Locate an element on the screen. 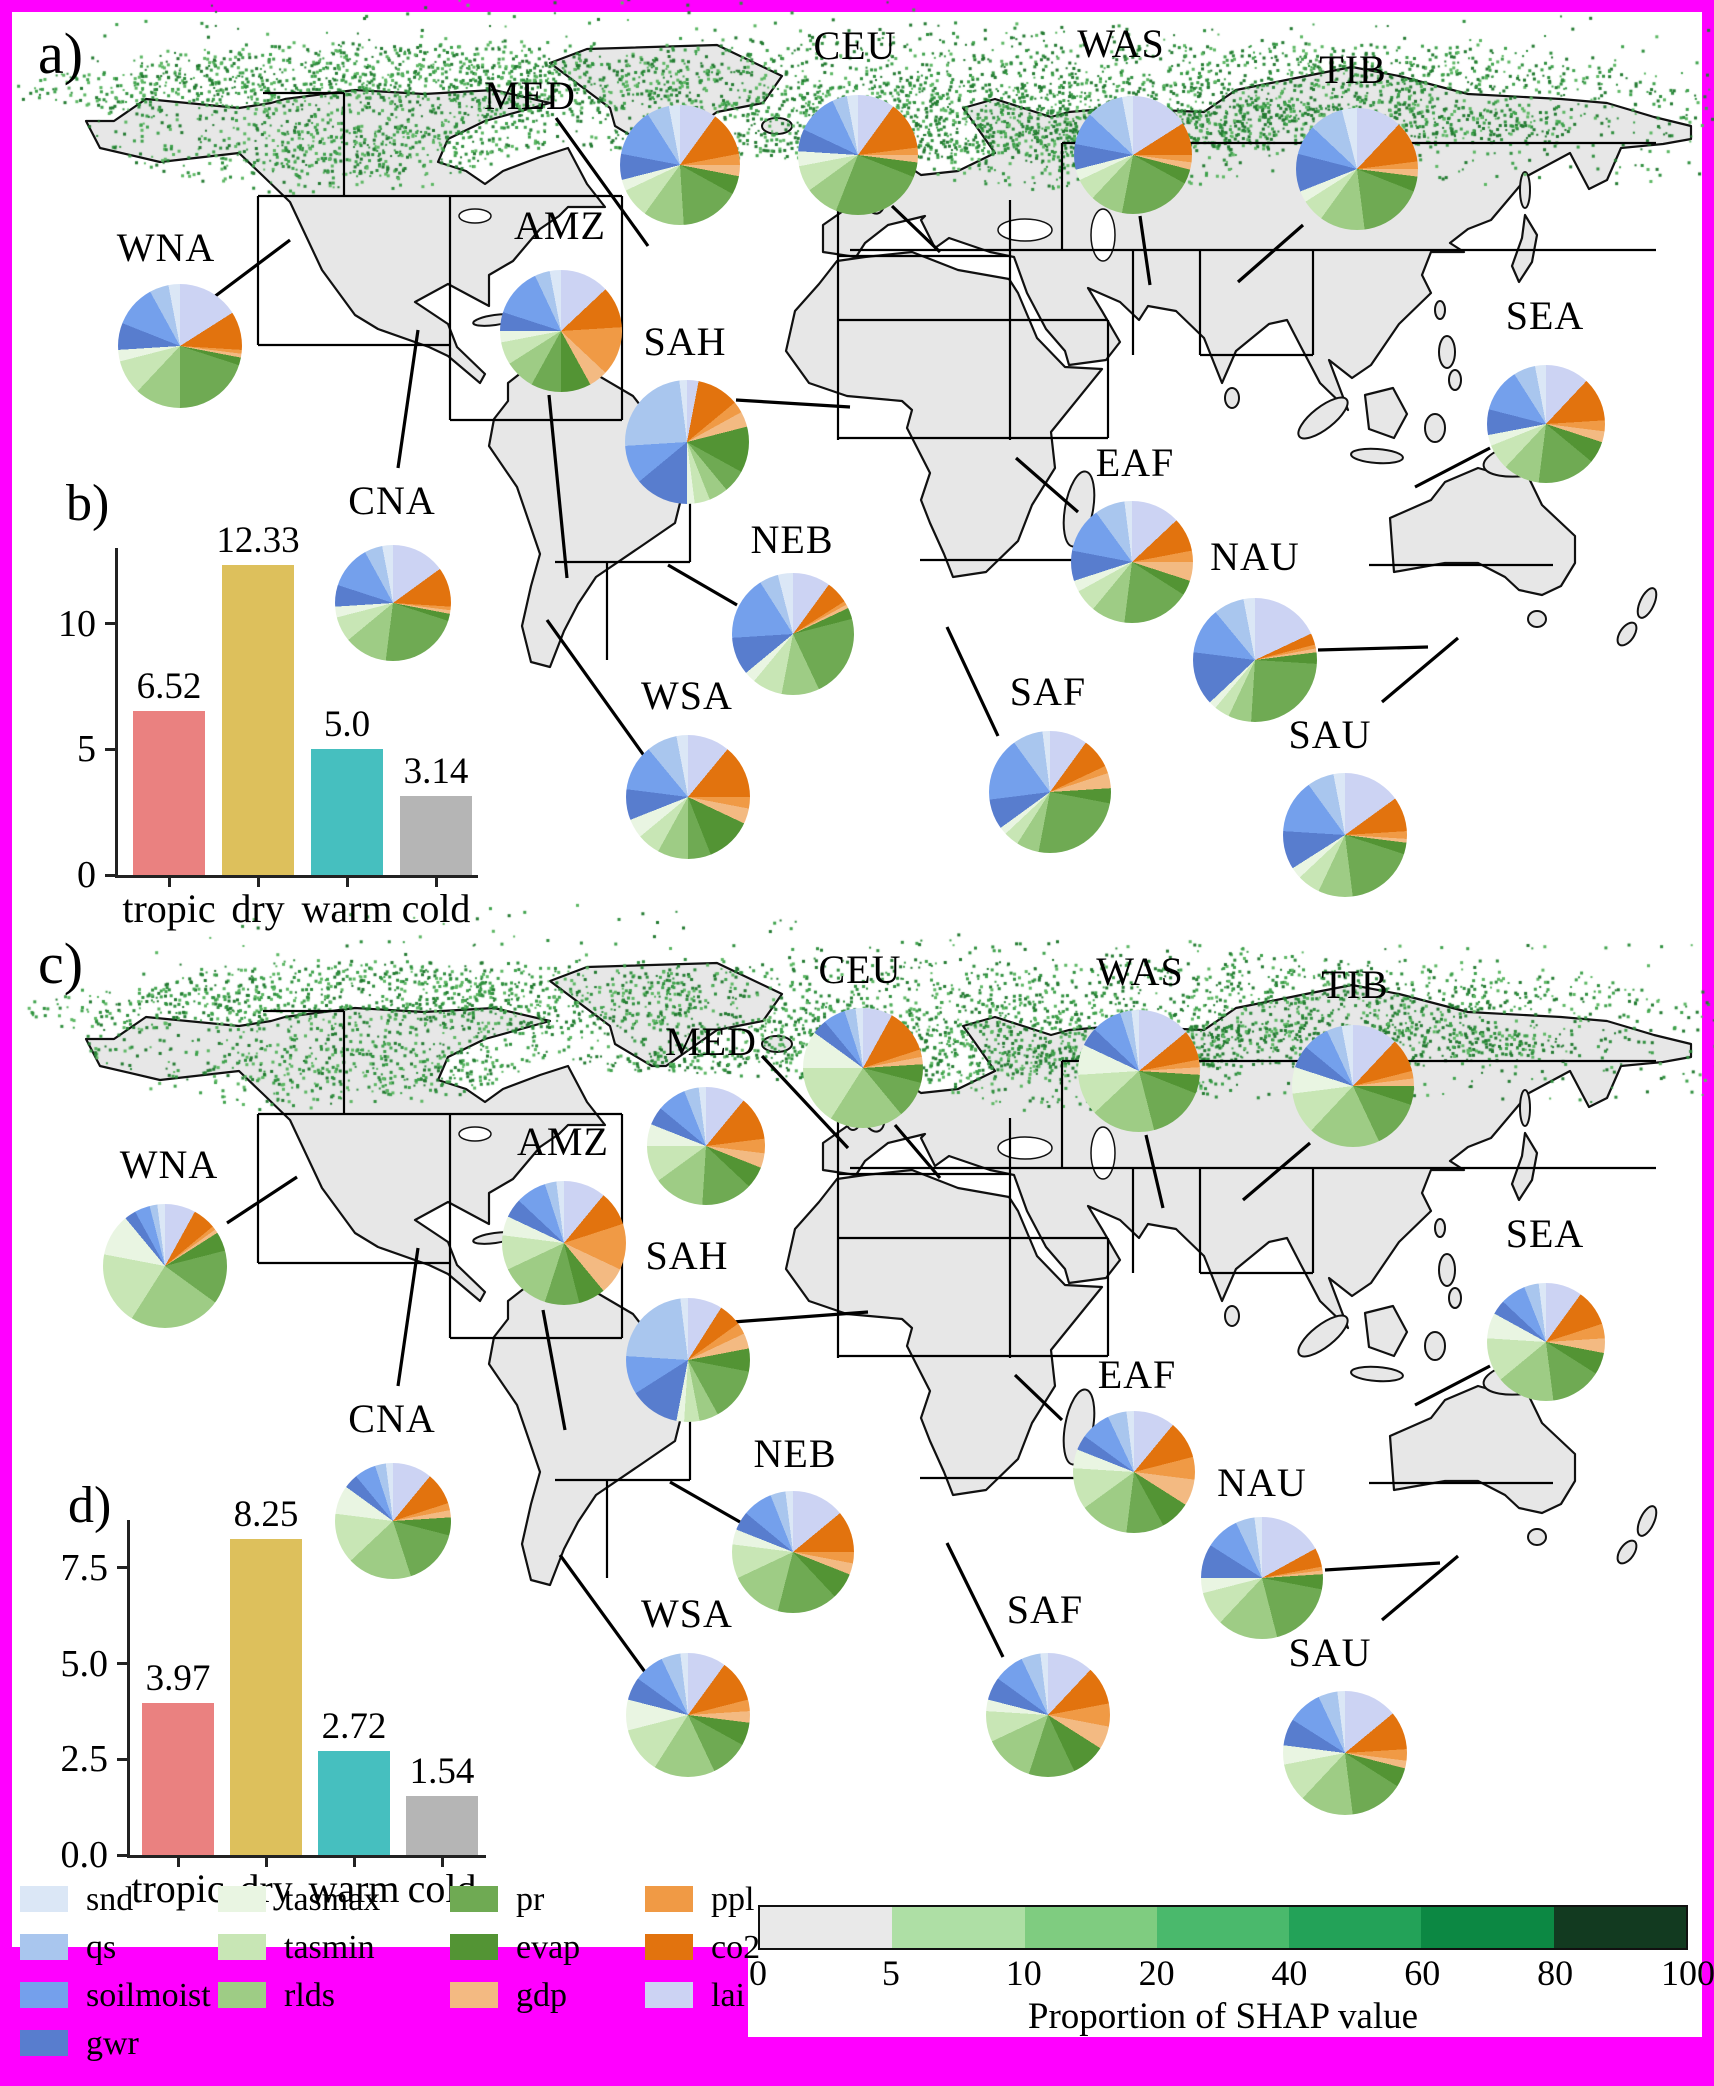 The height and width of the screenshot is (2086, 1714). pie-AMZ-panel-c is located at coordinates (564, 1243).